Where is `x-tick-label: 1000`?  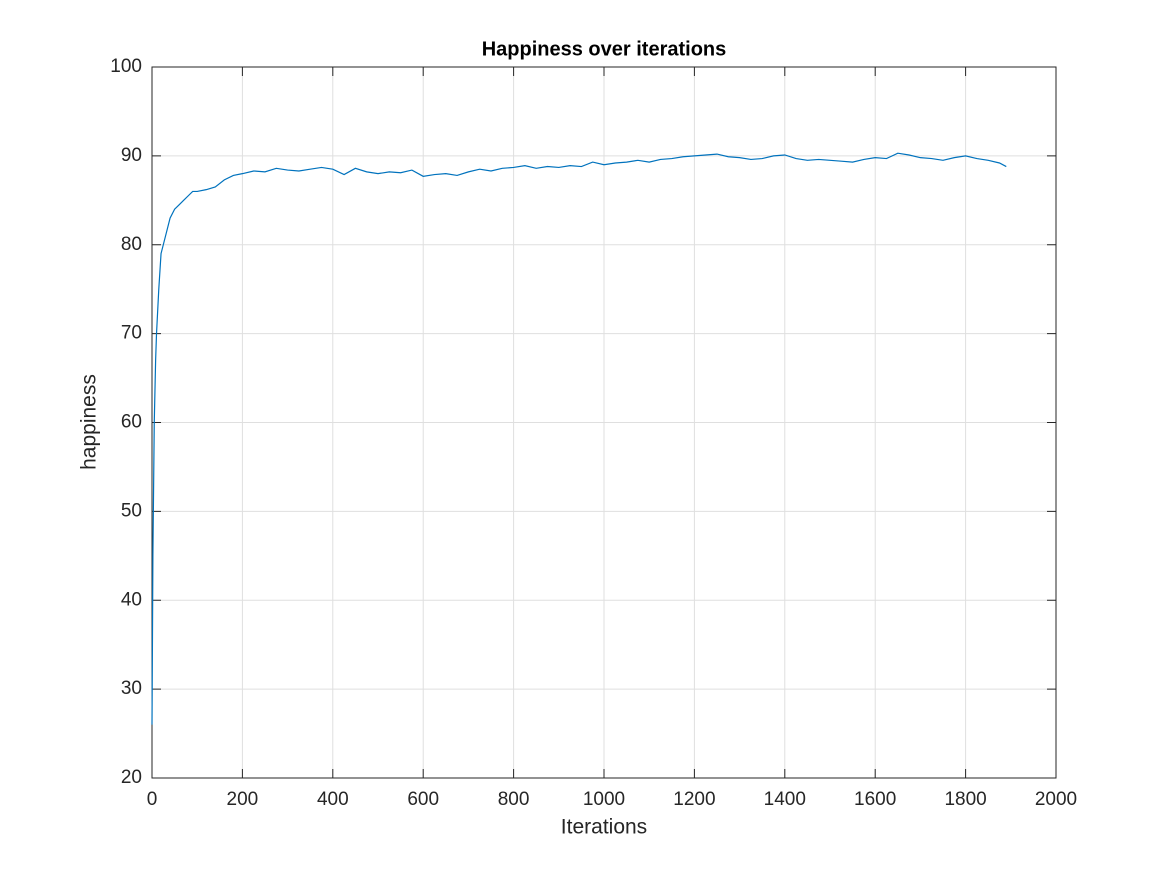 x-tick-label: 1000 is located at coordinates (604, 799).